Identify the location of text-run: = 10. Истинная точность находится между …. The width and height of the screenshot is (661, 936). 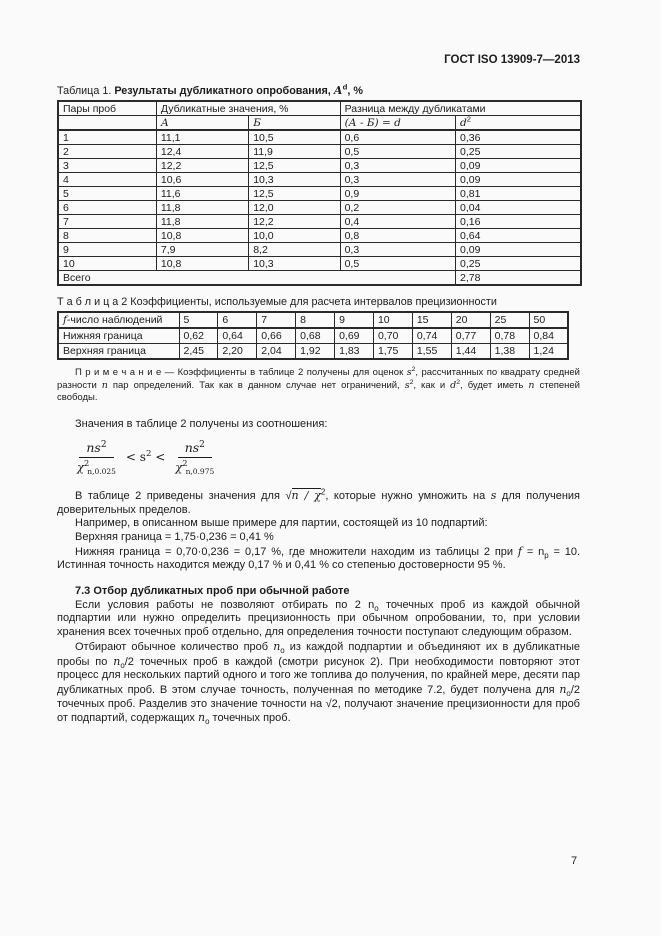
(319, 558).